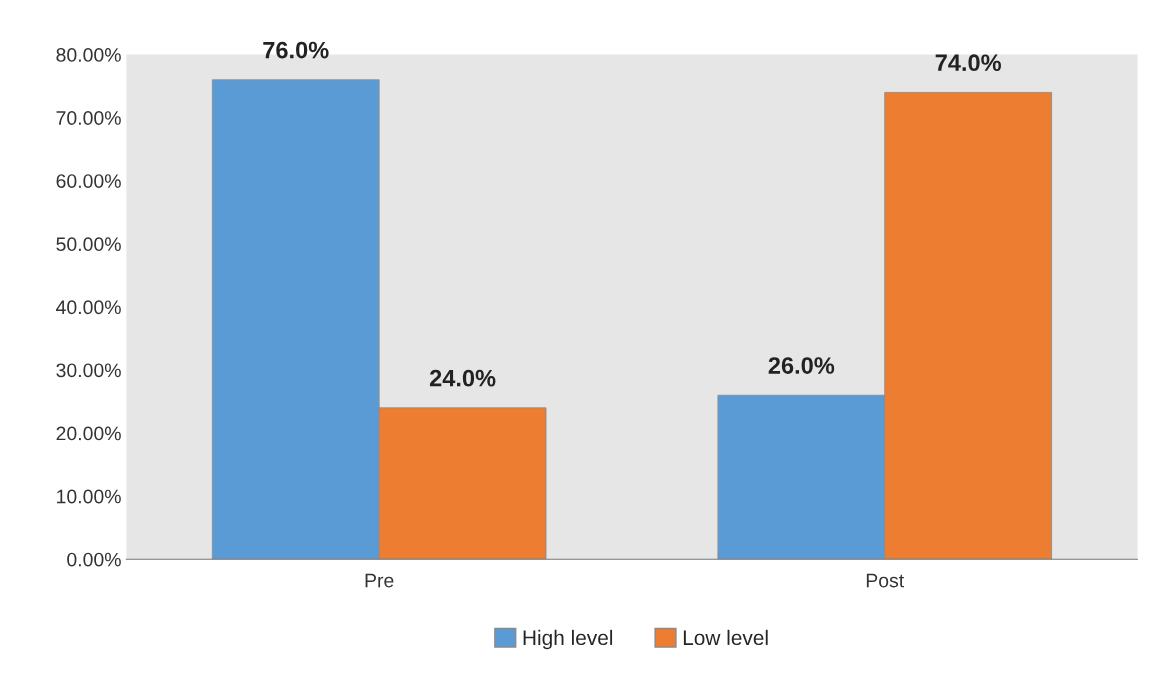  Describe the element at coordinates (462, 378) in the screenshot. I see `data-label: 24.0%` at that location.